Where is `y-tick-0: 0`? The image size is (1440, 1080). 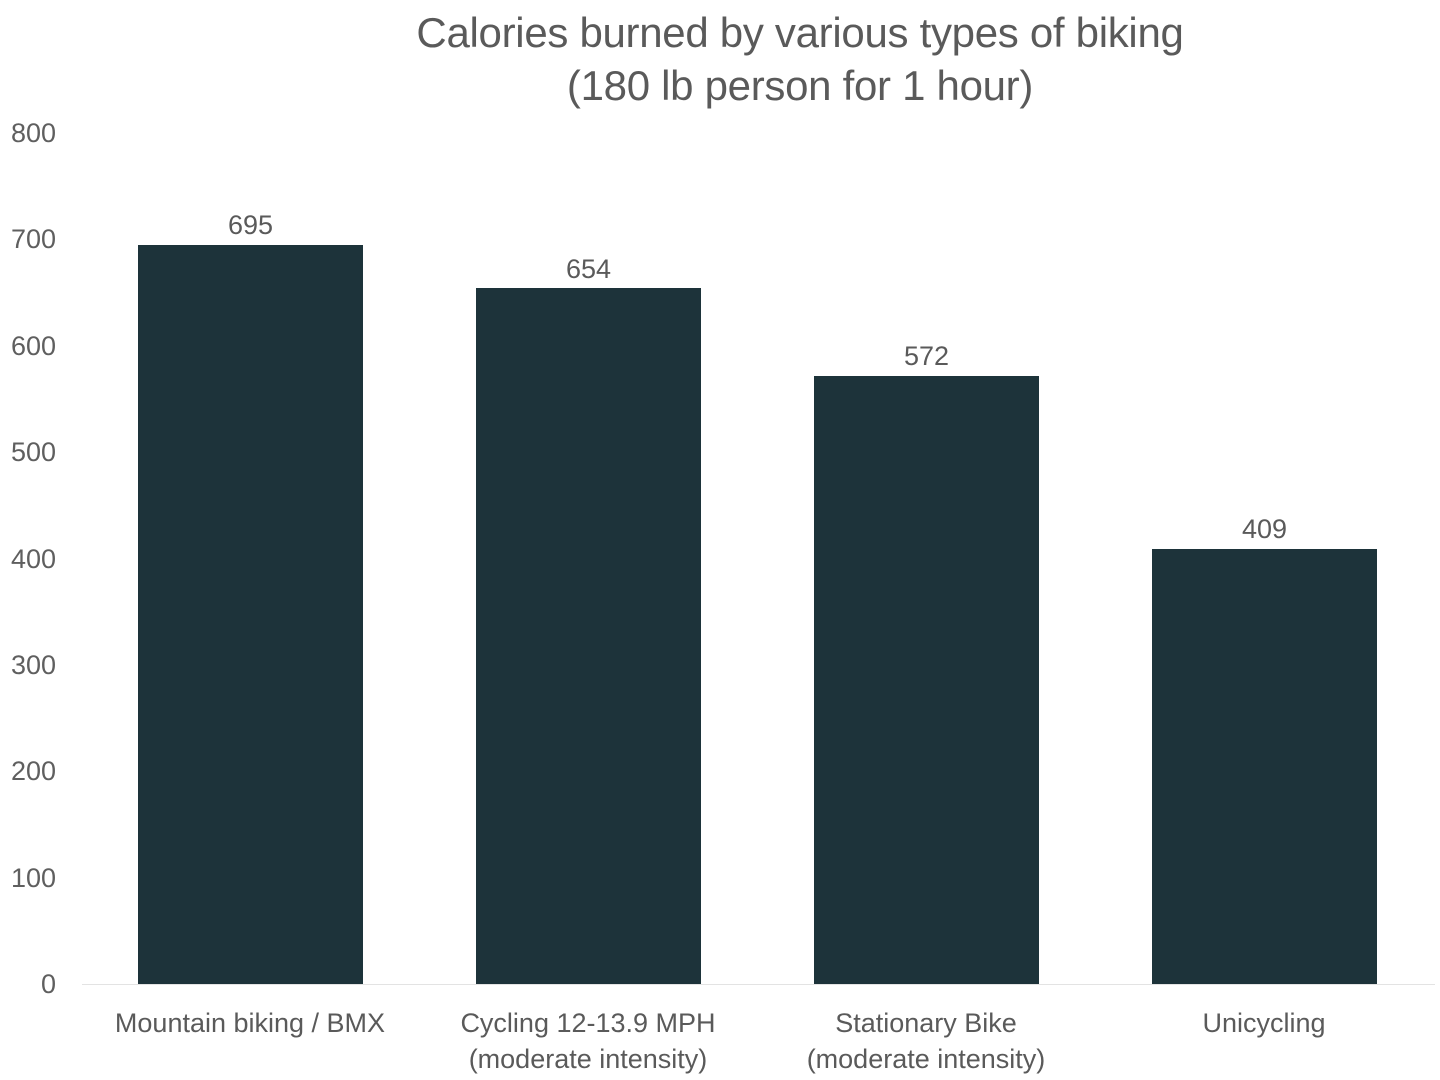 y-tick-0: 0 is located at coordinates (48, 984).